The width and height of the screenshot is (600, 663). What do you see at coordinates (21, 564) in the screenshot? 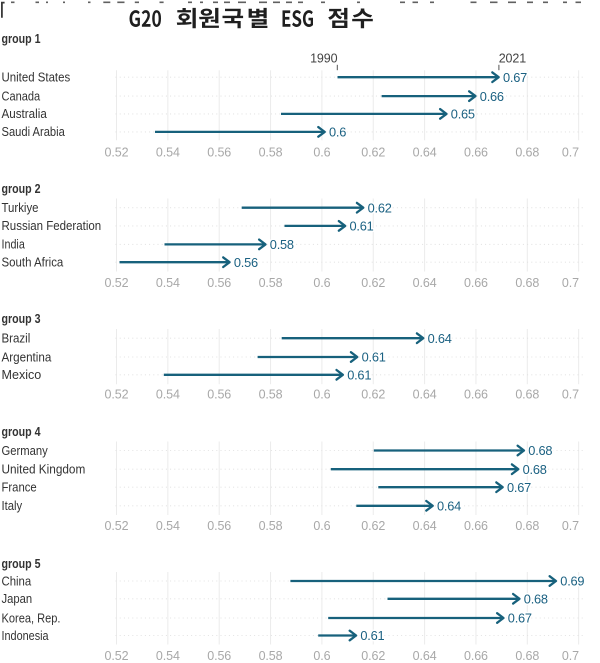
I see `svg-text: group 5` at bounding box center [21, 564].